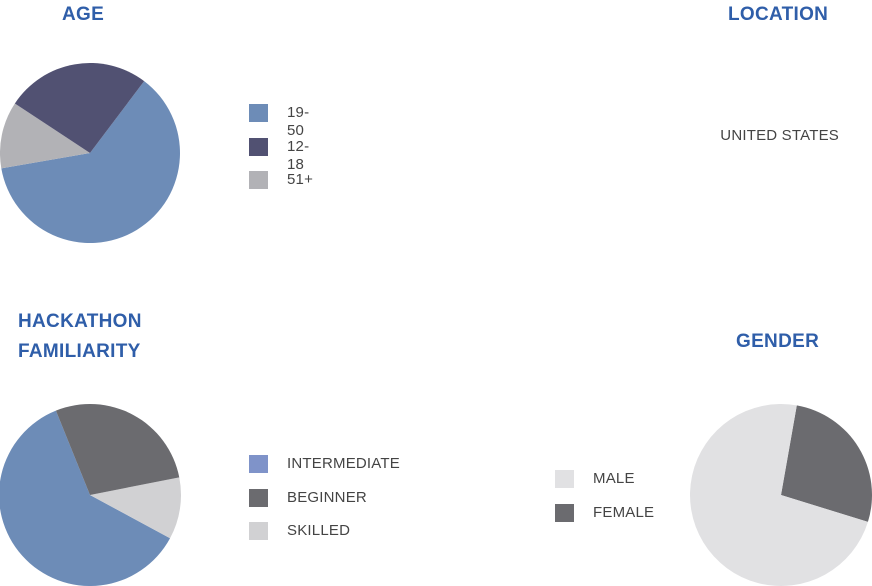 The height and width of the screenshot is (586, 872). I want to click on gender-pie-chart, so click(781, 494).